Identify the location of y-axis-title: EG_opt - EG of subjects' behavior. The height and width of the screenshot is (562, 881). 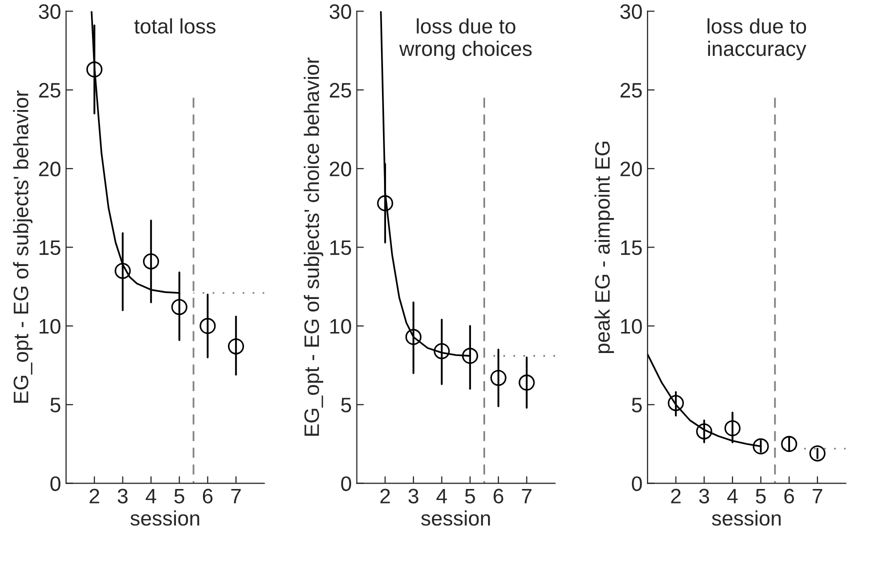
(22, 246).